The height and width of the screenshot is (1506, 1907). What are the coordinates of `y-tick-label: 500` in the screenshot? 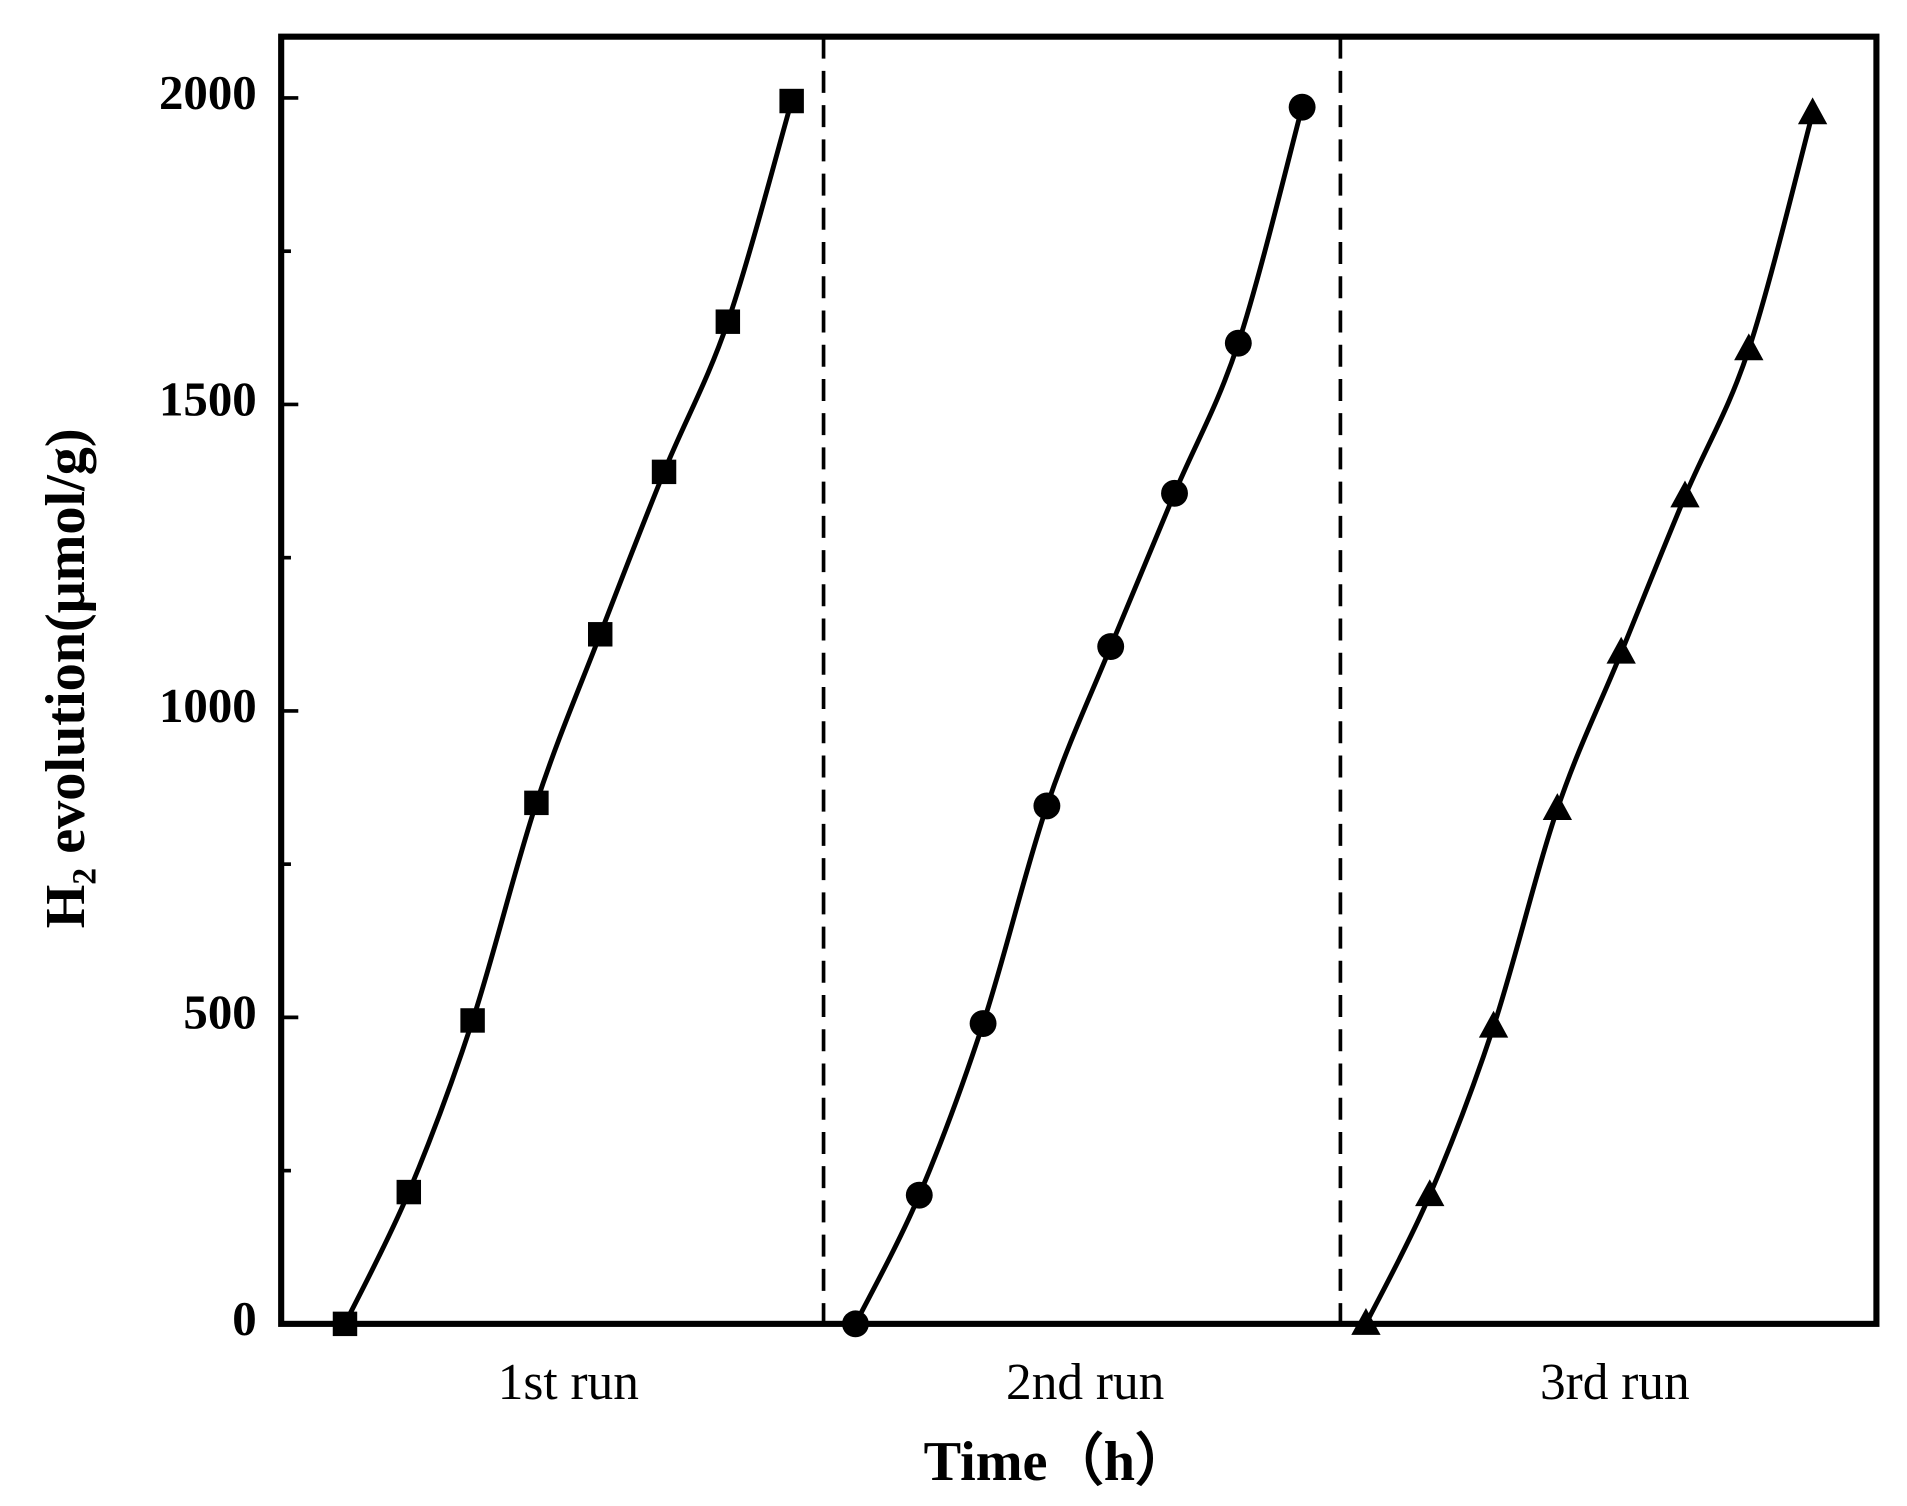 It's located at (219, 1012).